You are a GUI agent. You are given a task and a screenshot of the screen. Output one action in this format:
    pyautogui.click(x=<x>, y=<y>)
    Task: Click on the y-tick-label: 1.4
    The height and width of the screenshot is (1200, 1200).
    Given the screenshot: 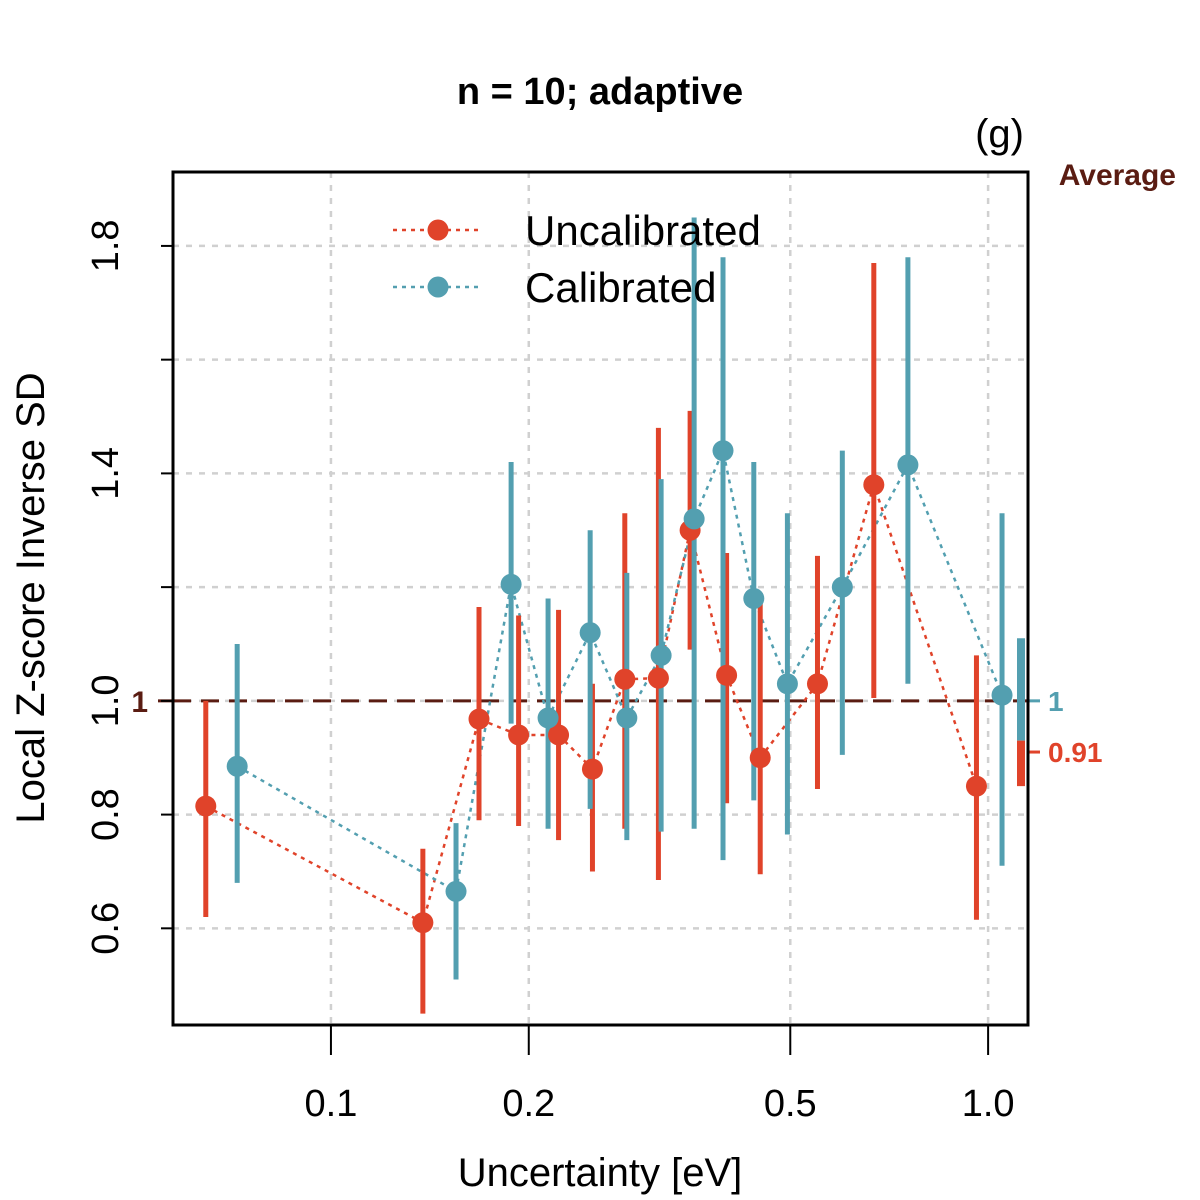 What is the action you would take?
    pyautogui.click(x=106, y=473)
    